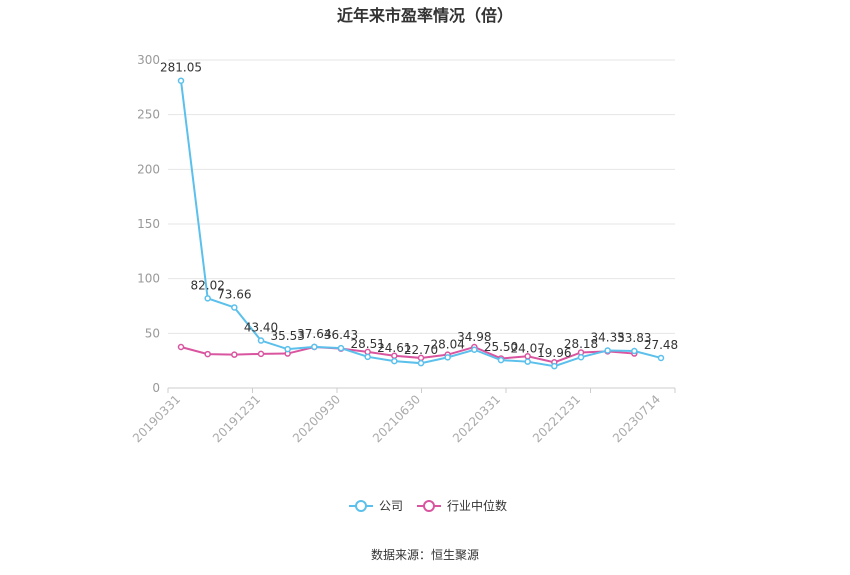  Describe the element at coordinates (148, 60) in the screenshot. I see `y-tick-label: 300` at that location.